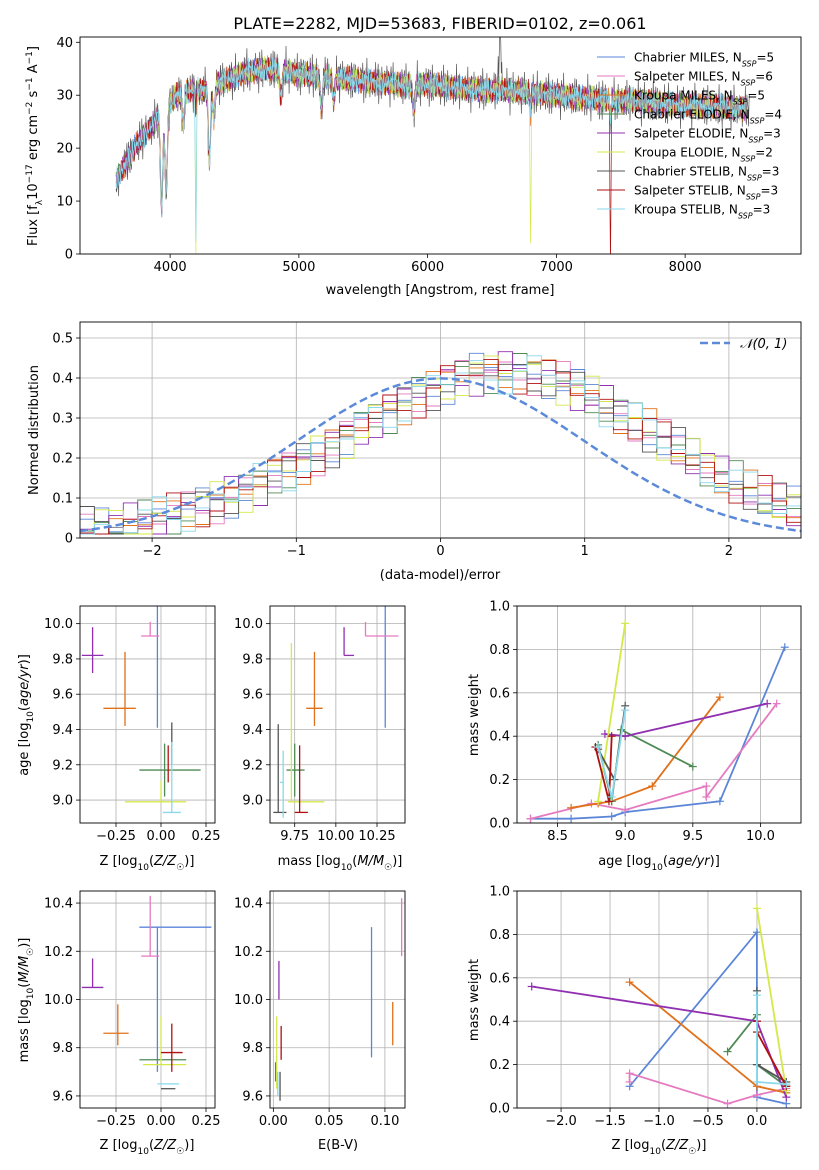  I want to click on residual-histograms, so click(440, 443).